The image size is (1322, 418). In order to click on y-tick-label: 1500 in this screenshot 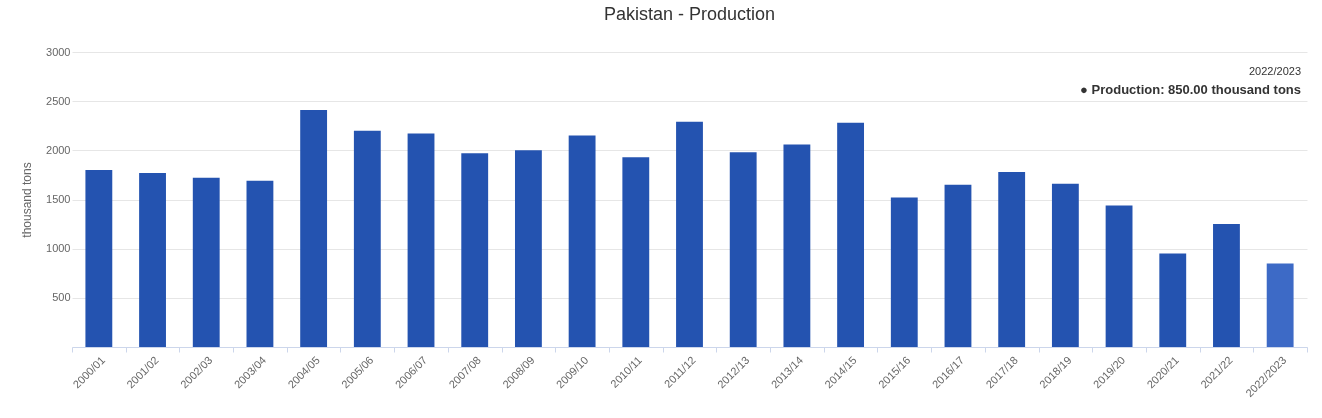, I will do `click(58, 199)`.